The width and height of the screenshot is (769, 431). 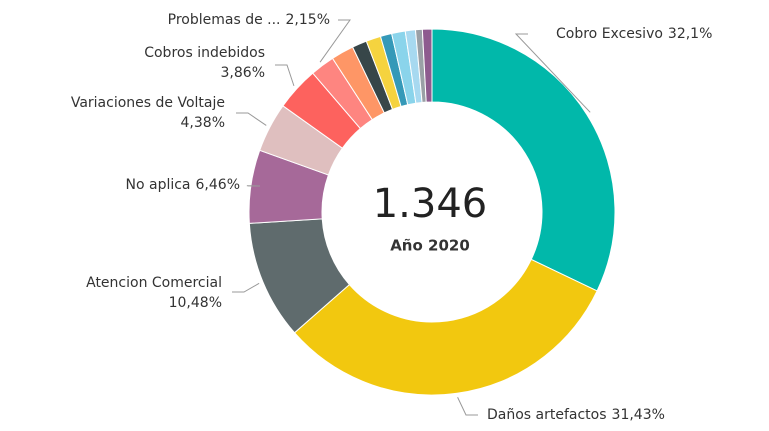 I want to click on data-label: 3,86%, so click(x=243, y=73).